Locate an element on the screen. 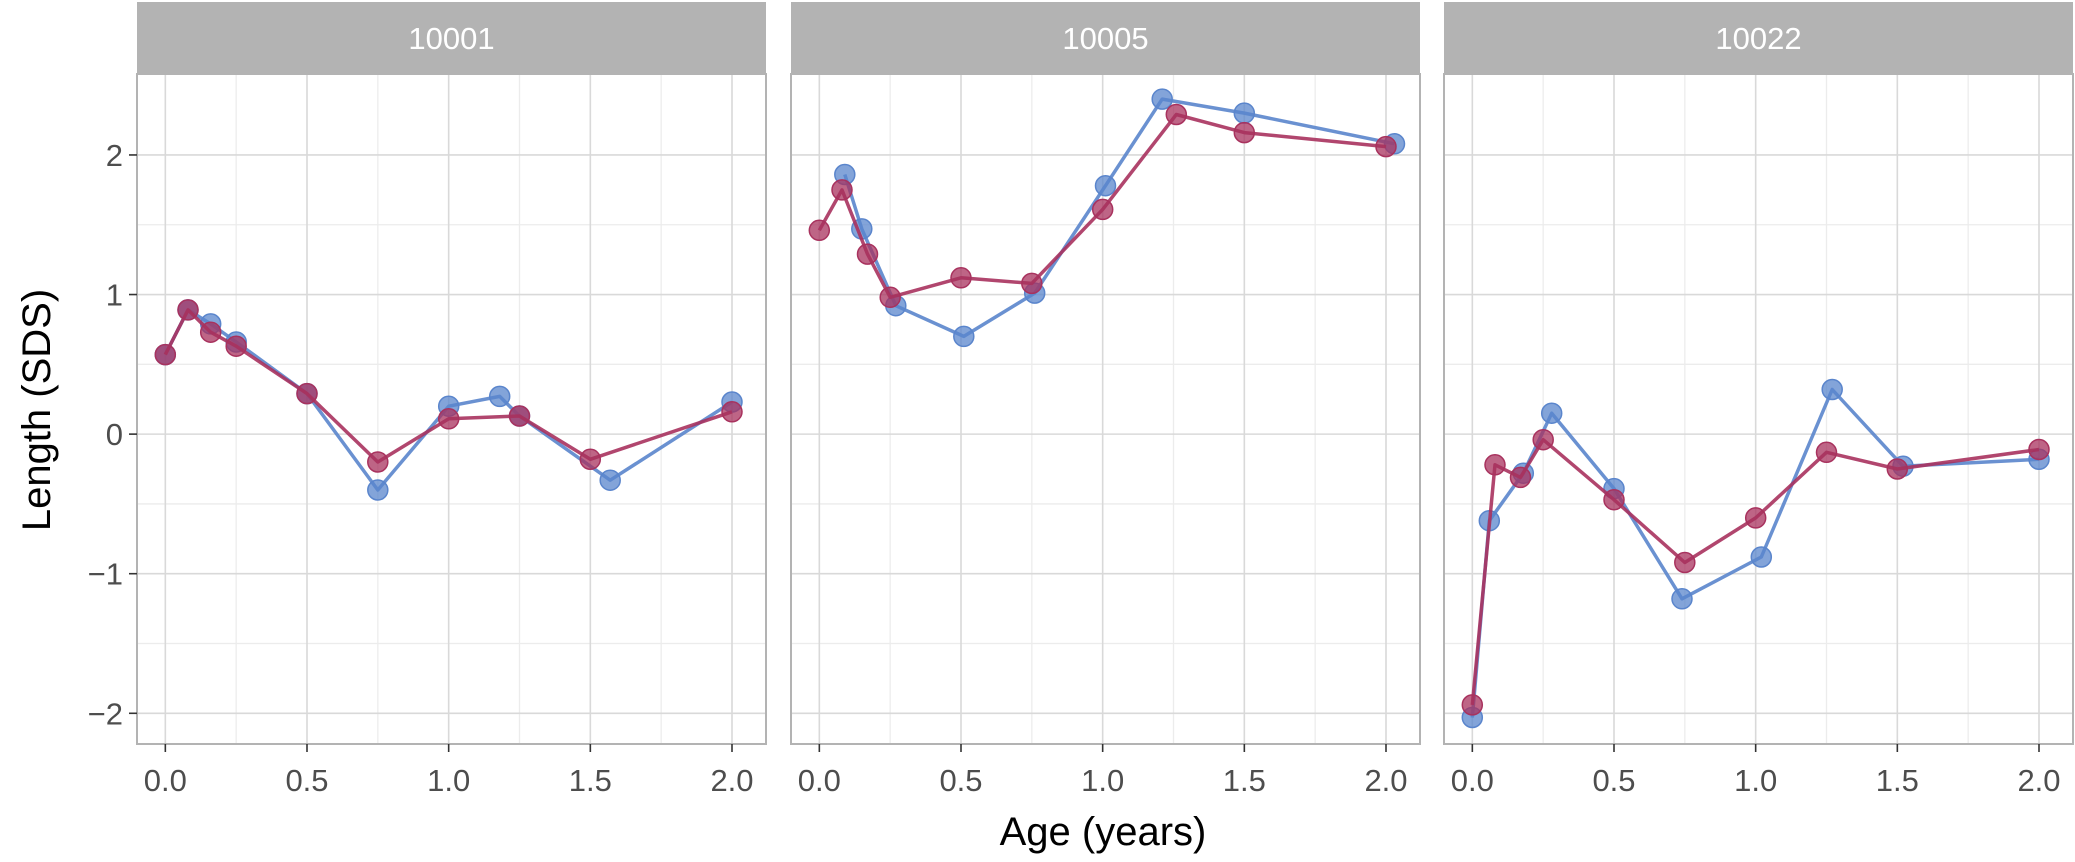 This screenshot has height=862, width=2075. y-tick-label: −1 is located at coordinates (105, 574).